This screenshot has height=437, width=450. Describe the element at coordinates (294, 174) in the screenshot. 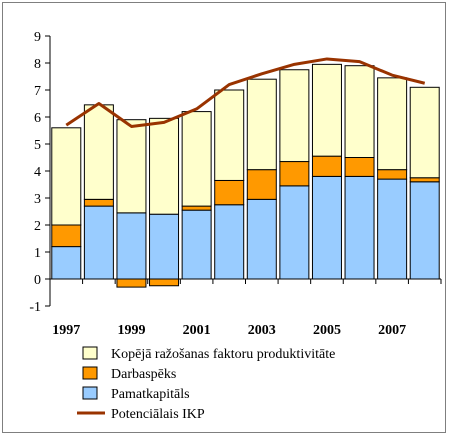

I see `bar-darbaspeks-2004` at that location.